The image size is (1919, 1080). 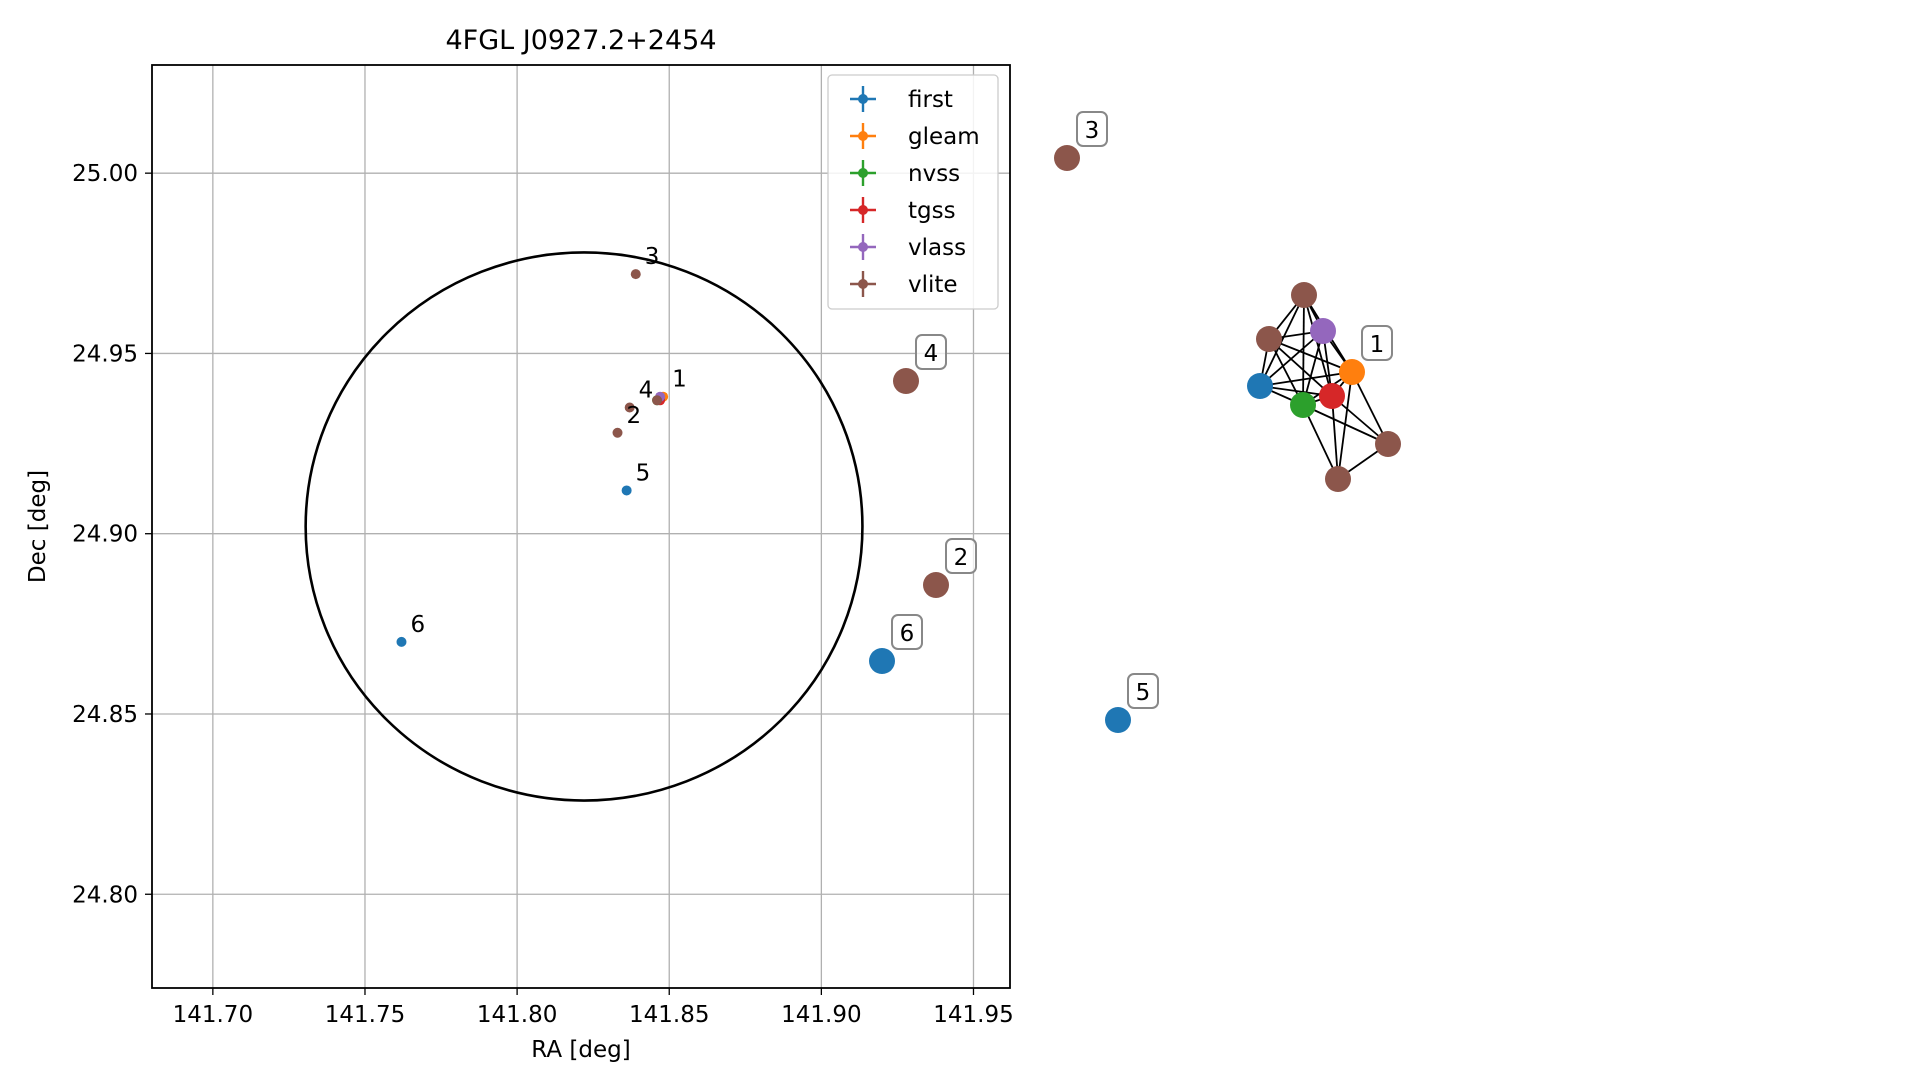 I want to click on node-label: 6, so click(x=907, y=634).